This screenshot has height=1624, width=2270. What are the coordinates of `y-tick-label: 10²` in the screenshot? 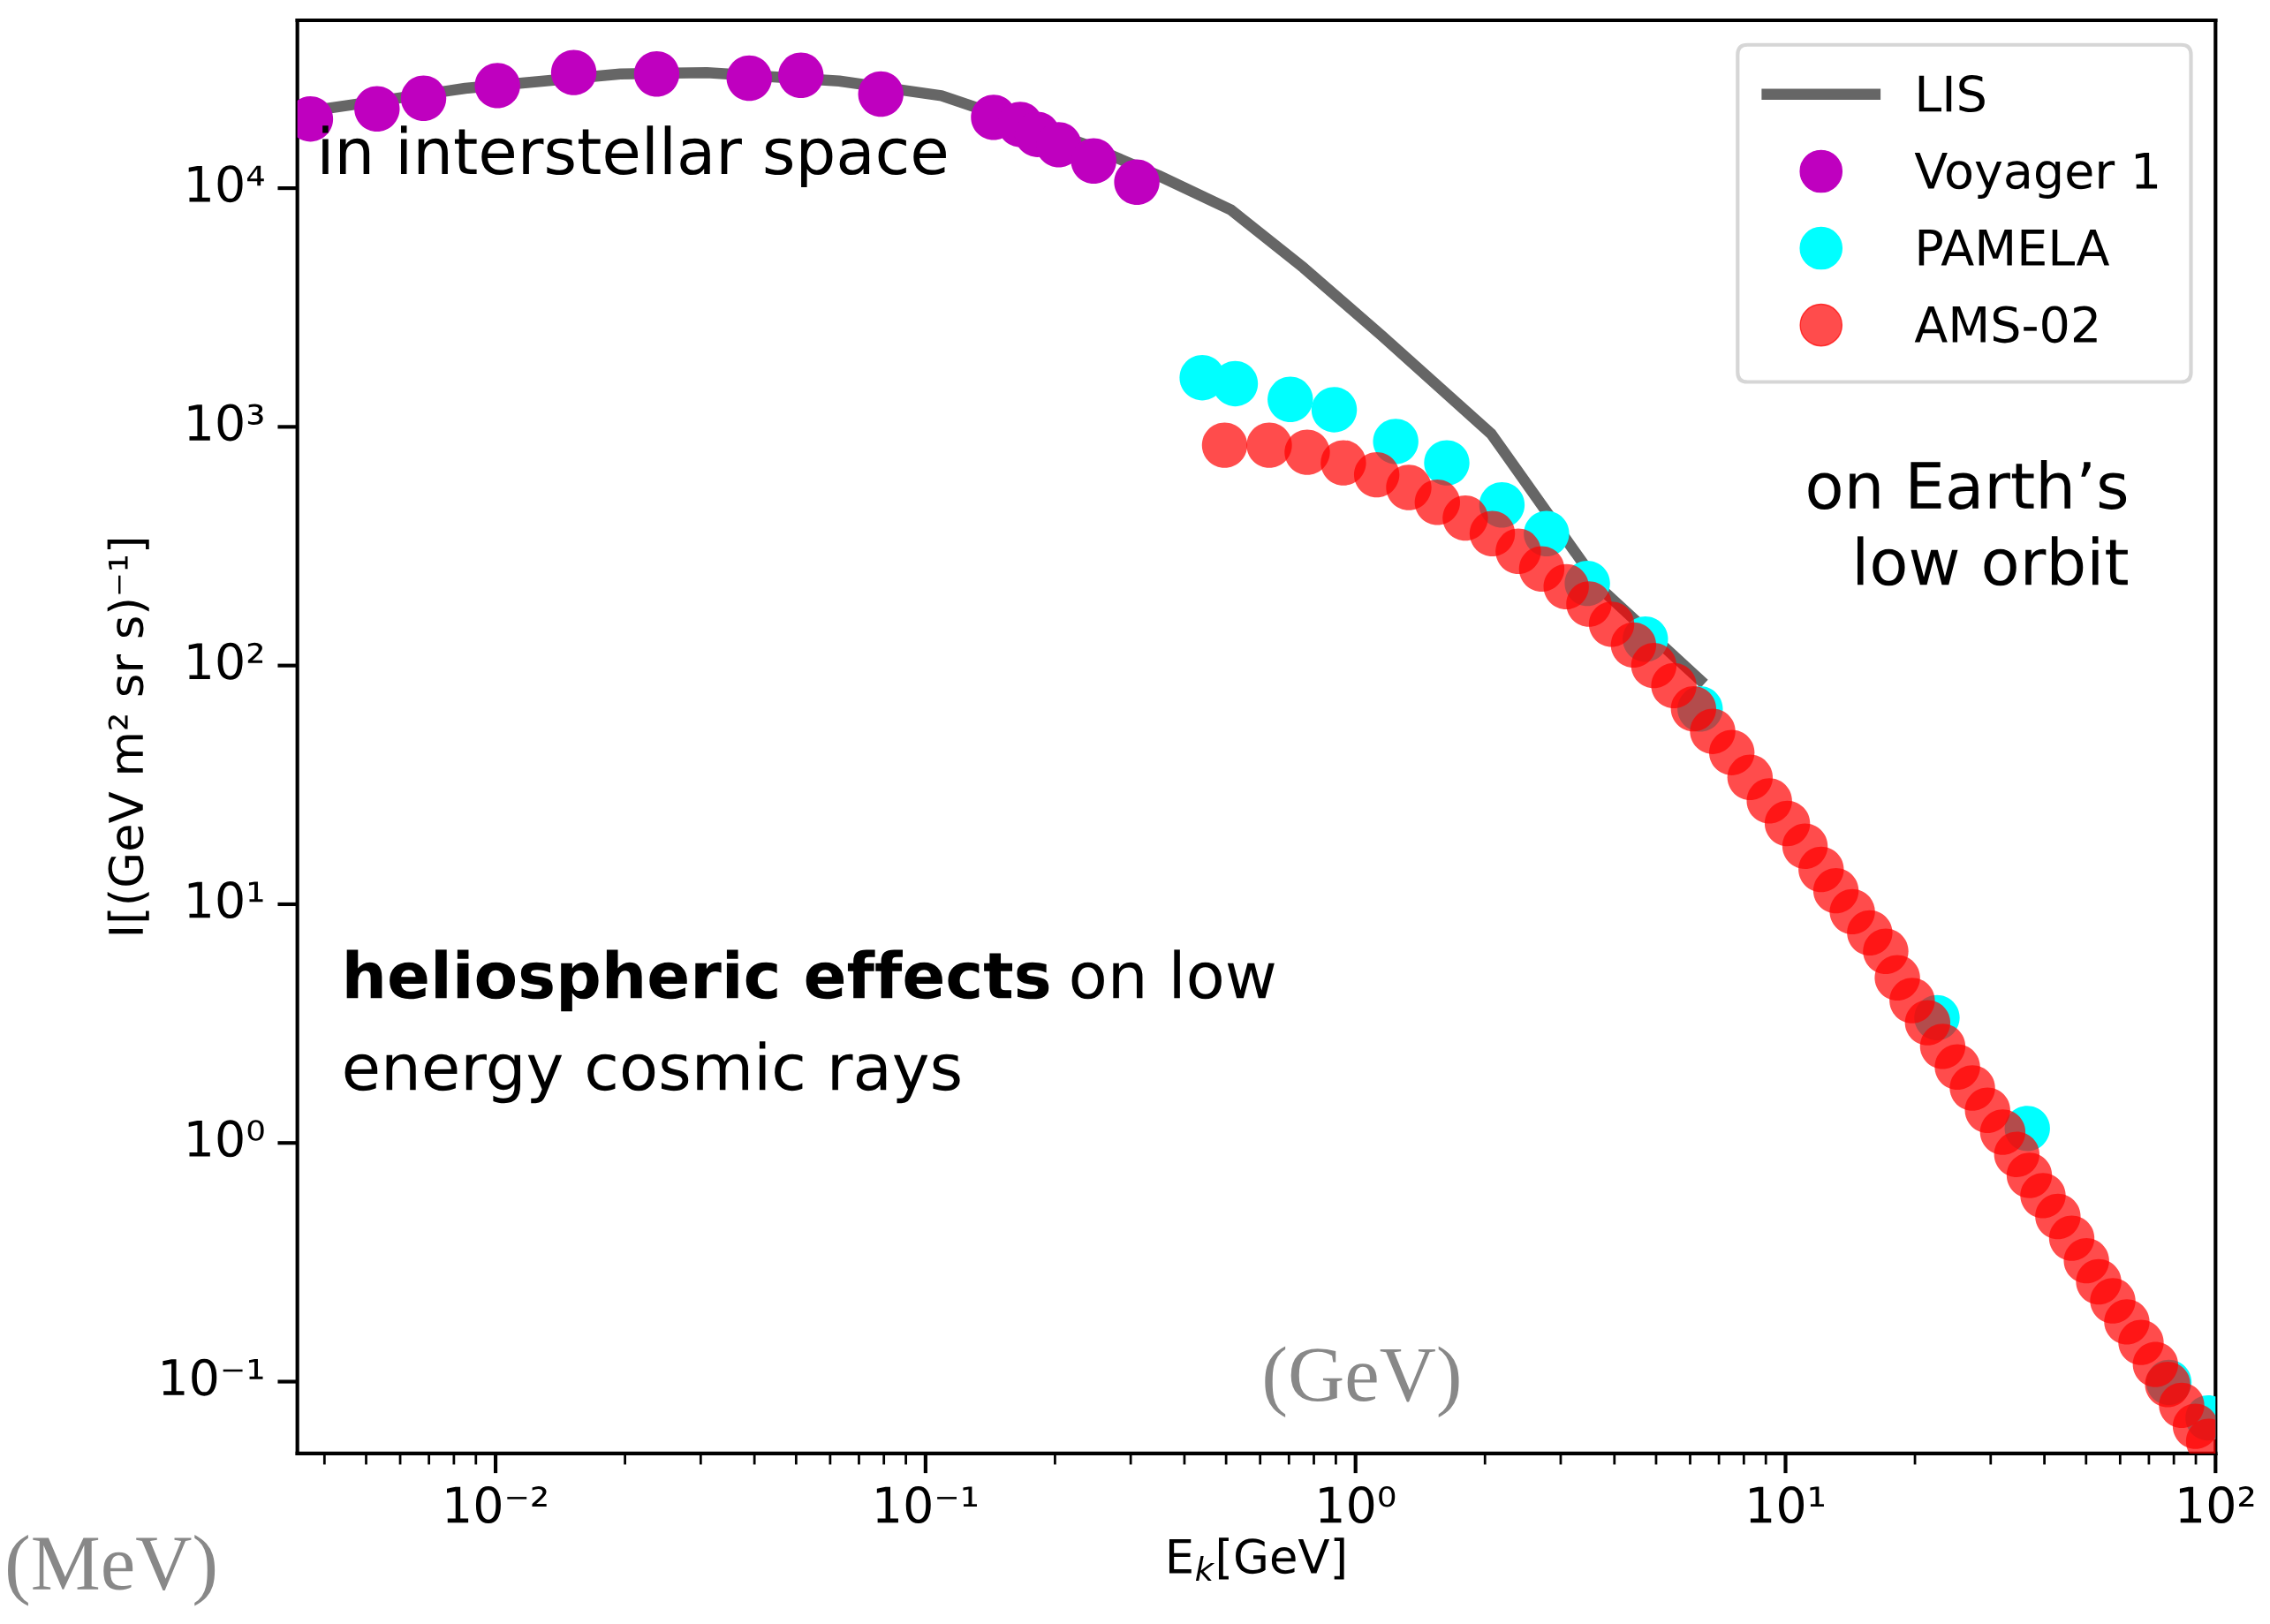 It's located at (225, 661).